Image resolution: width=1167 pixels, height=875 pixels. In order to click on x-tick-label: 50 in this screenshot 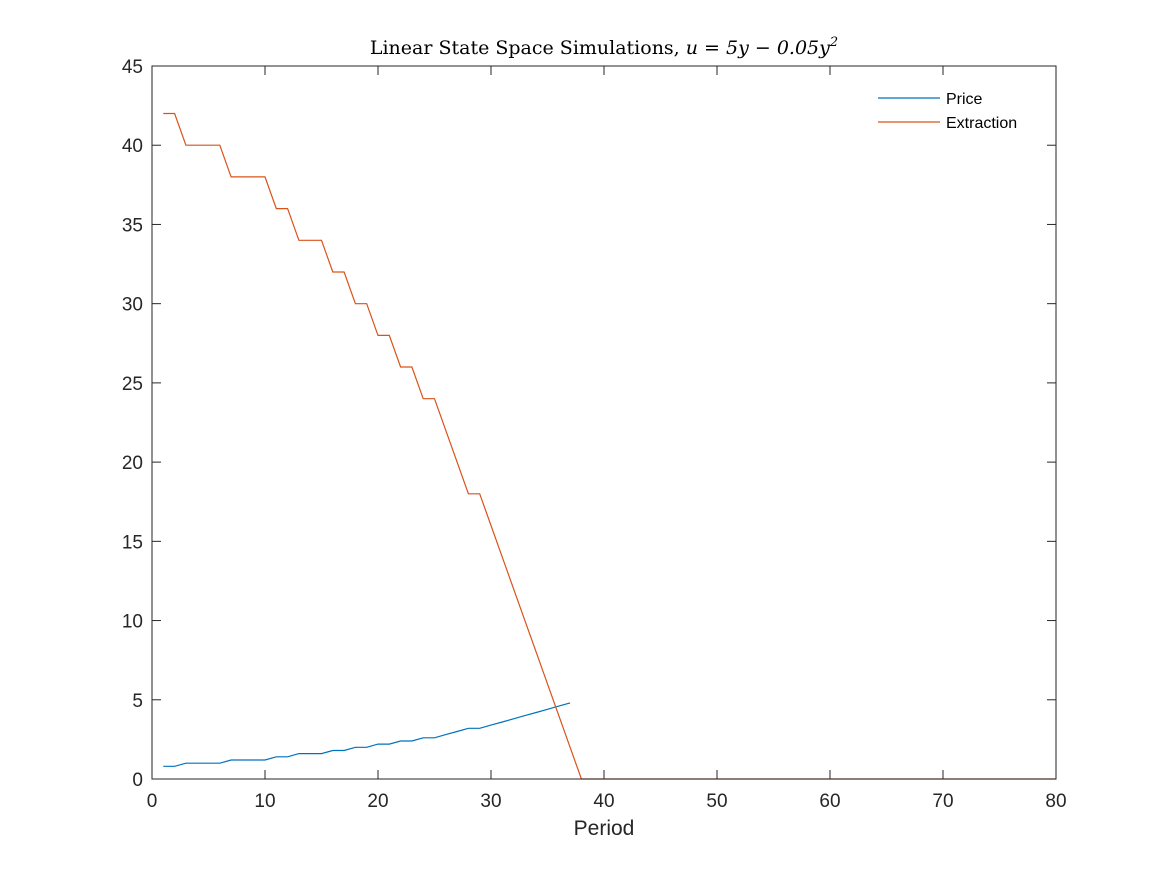, I will do `click(716, 801)`.